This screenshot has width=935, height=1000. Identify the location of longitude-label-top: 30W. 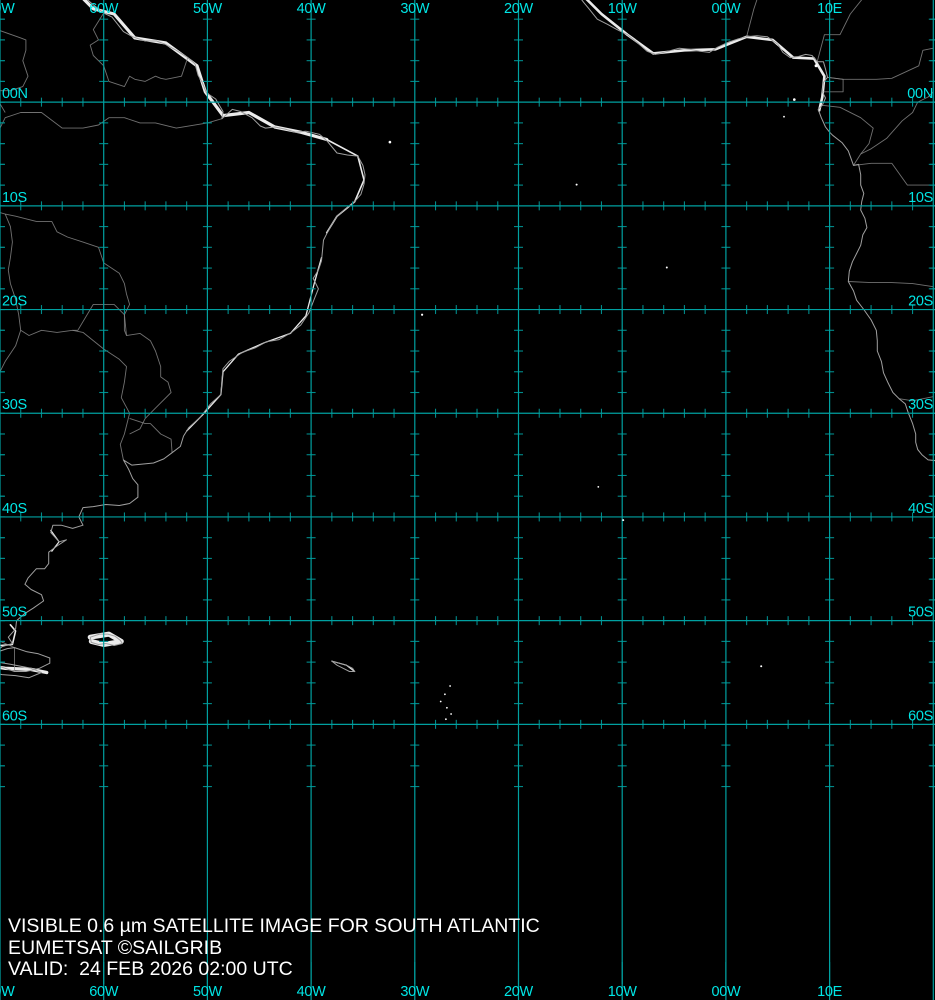
(415, 9).